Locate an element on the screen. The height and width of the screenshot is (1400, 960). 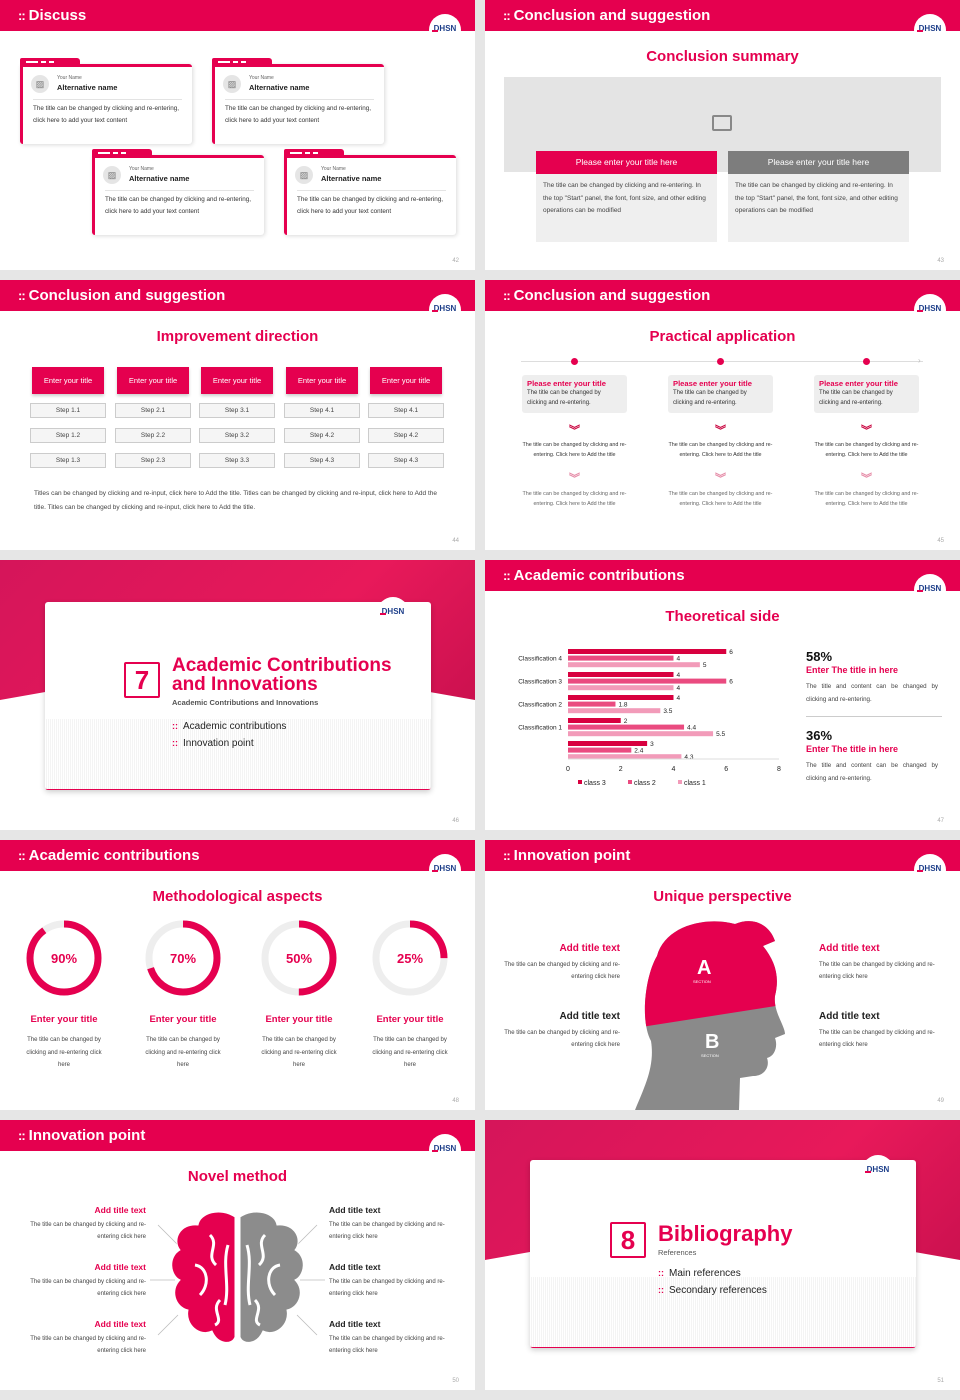
step-box: Step 2.2 is located at coordinates (153, 435).